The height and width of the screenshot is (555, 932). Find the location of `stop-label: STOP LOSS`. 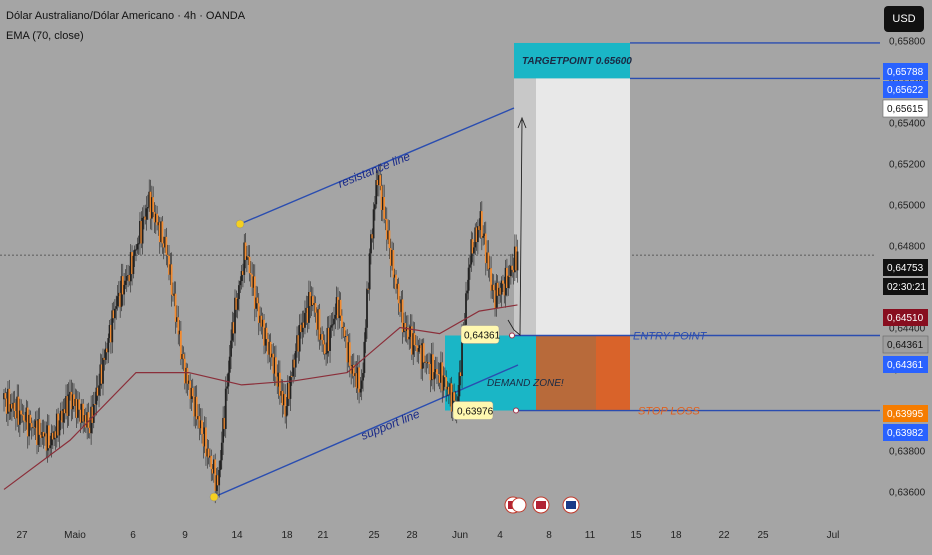

stop-label: STOP LOSS is located at coordinates (669, 412).